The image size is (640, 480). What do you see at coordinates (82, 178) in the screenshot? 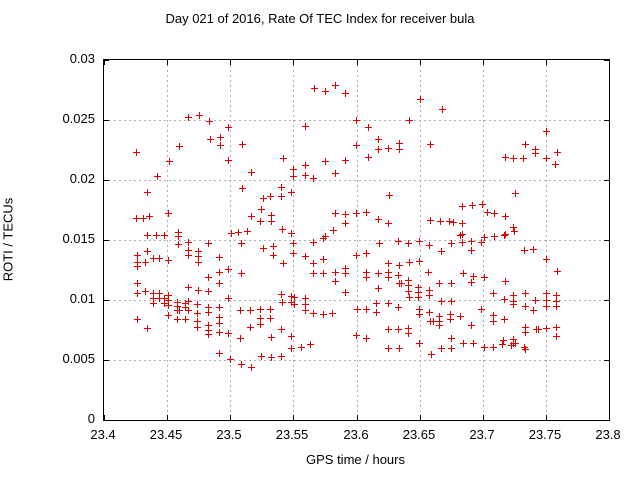
I see `y-tick-label: 0.02` at bounding box center [82, 178].